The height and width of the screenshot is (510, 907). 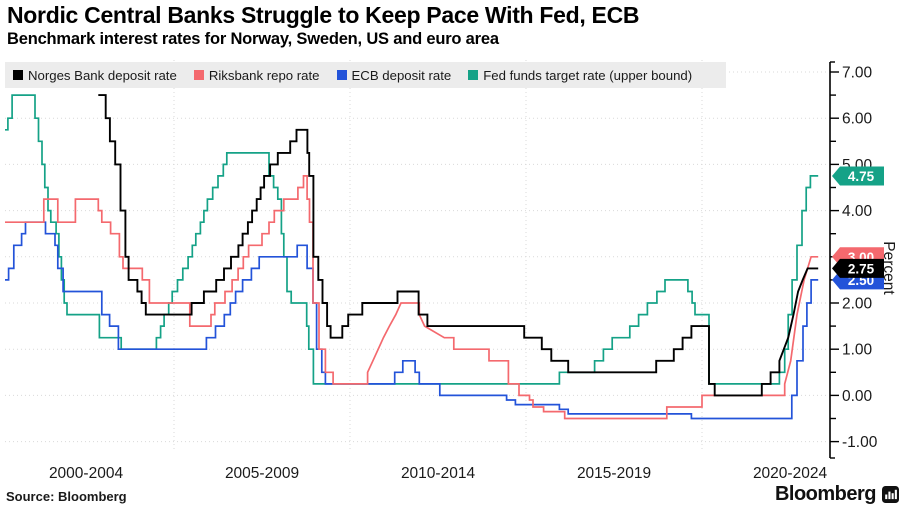 I want to click on y-tick-label: 6.00, so click(x=857, y=119).